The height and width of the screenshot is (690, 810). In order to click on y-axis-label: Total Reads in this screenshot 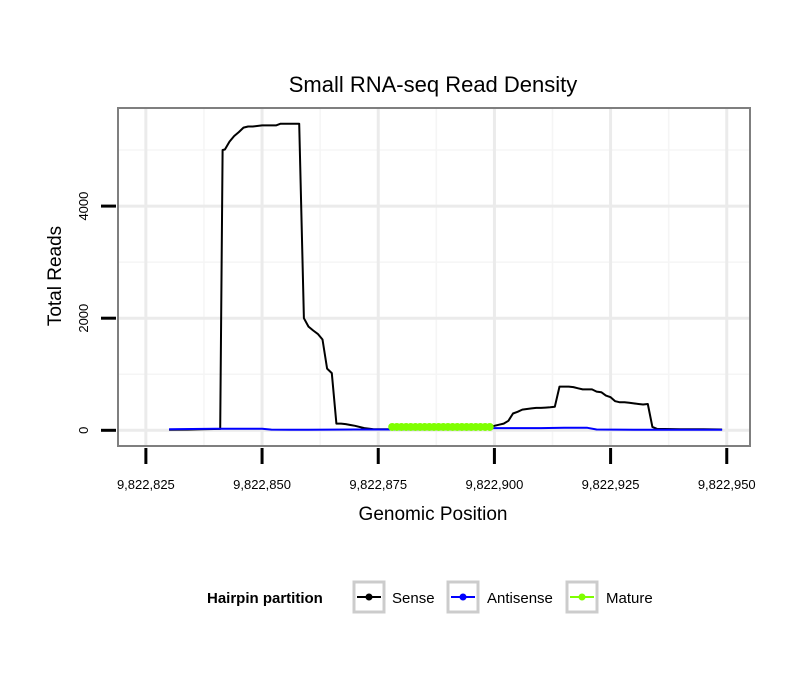, I will do `click(55, 276)`.